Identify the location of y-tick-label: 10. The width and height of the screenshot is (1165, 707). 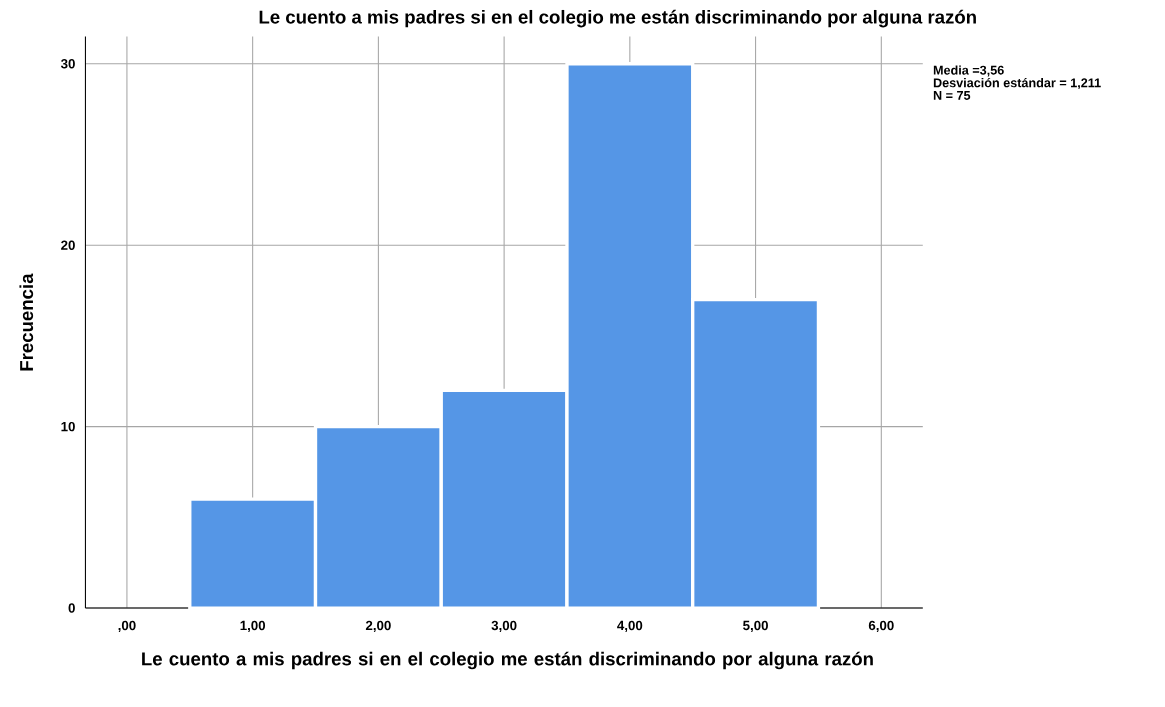
(68, 427).